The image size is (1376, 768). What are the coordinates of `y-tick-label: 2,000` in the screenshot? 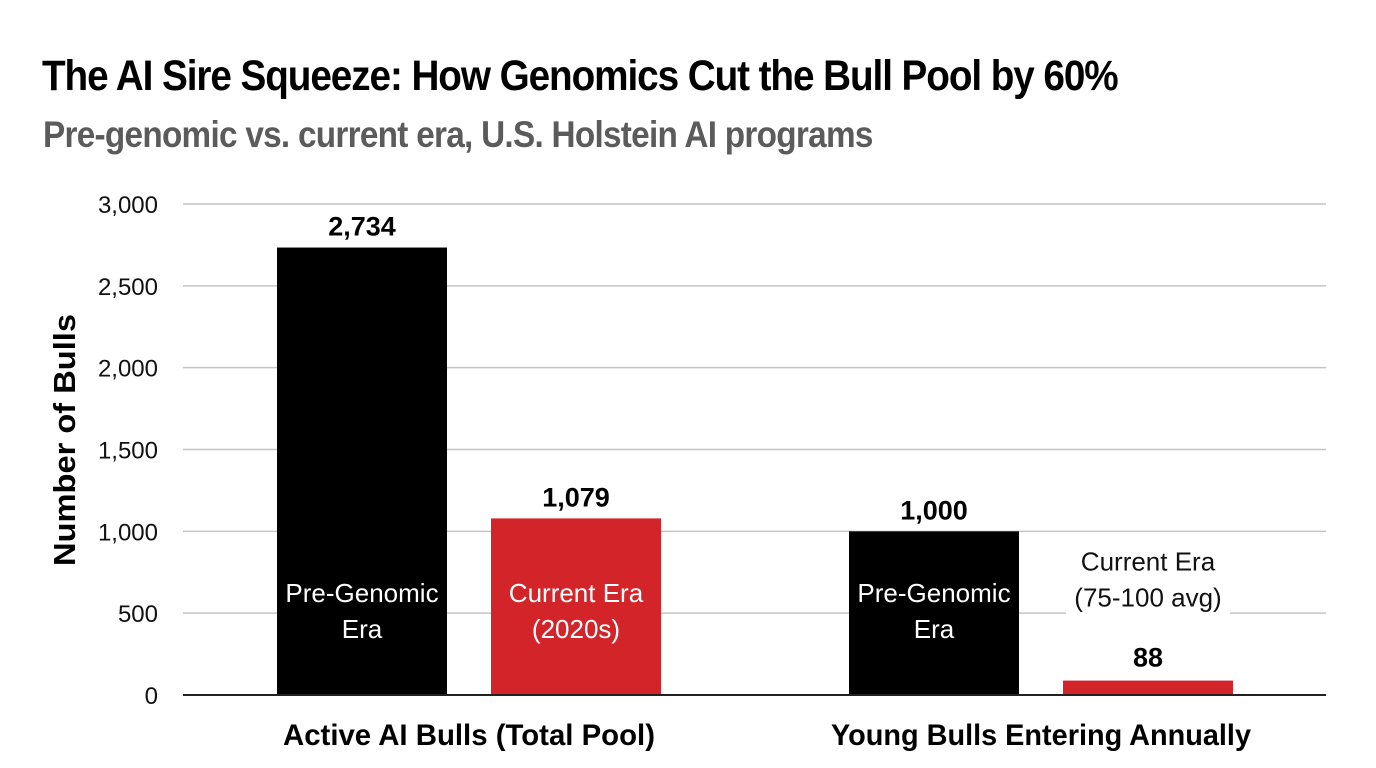 It's located at (128, 369).